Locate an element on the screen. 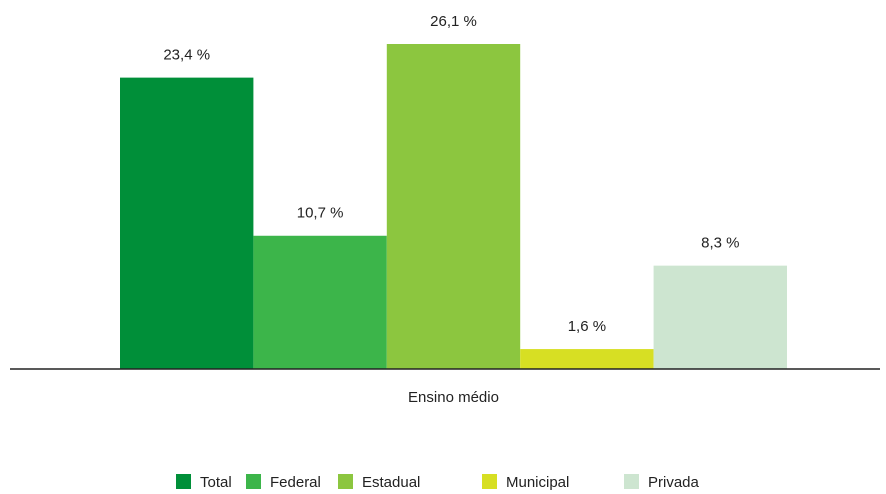  value-label: 23,4 % is located at coordinates (186, 55).